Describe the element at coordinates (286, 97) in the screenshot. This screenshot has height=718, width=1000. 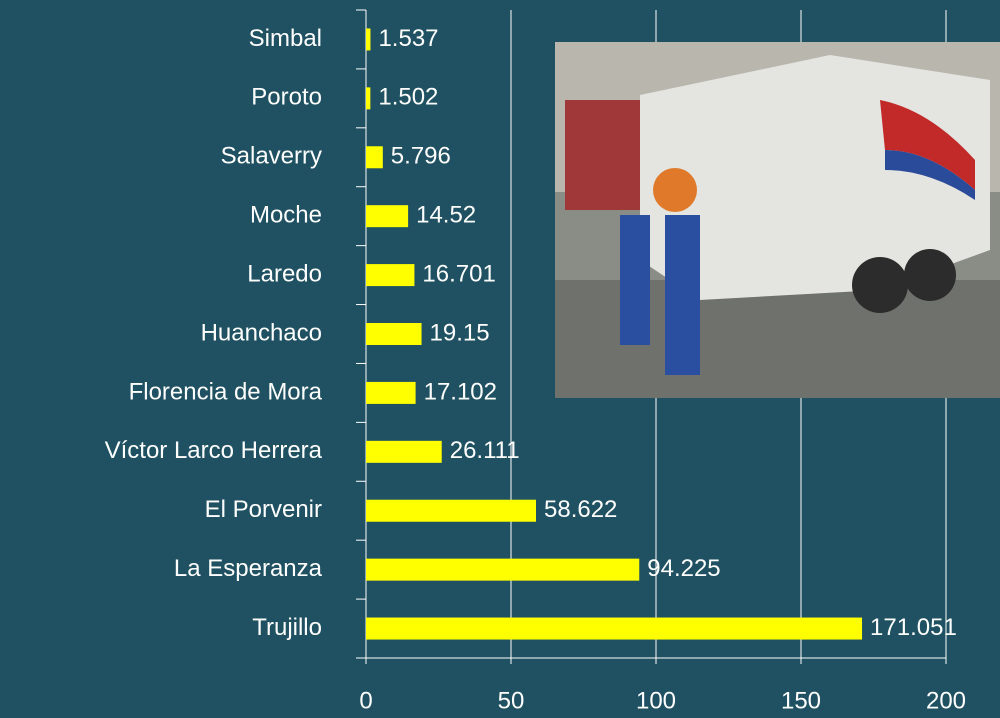
I see `y-tick-label: Poroto` at that location.